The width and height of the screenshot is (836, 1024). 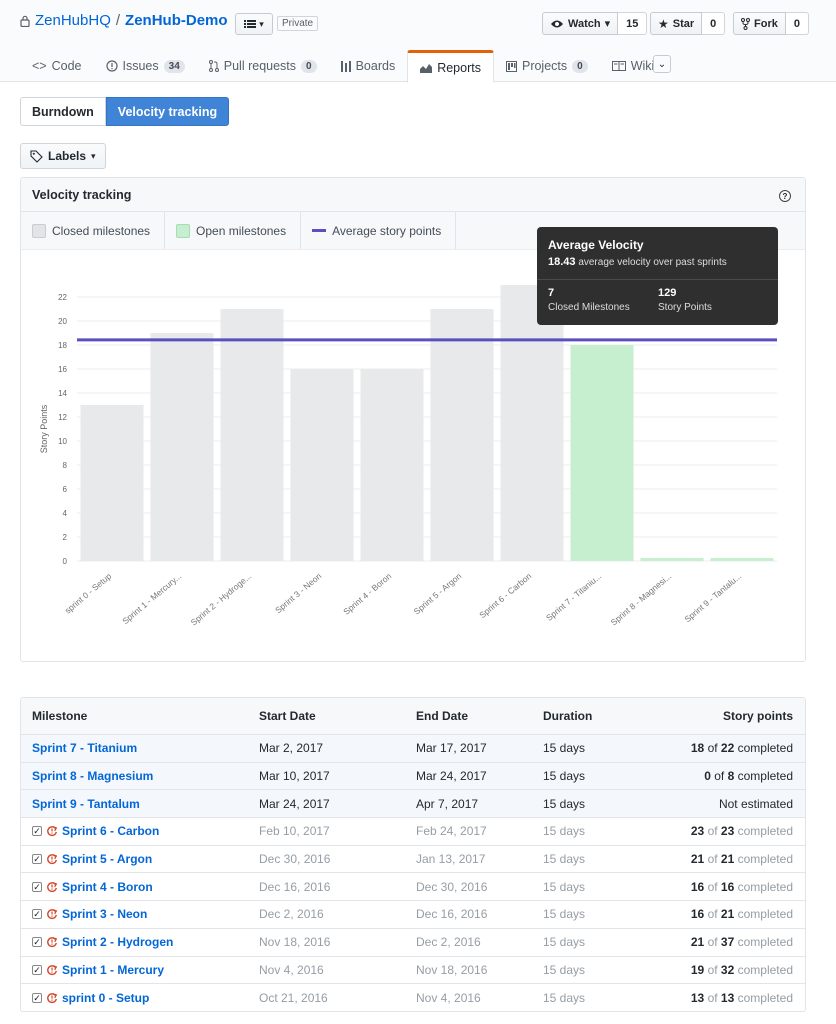 I want to click on story-points-cell: 16 of 16 completed, so click(x=723, y=887).